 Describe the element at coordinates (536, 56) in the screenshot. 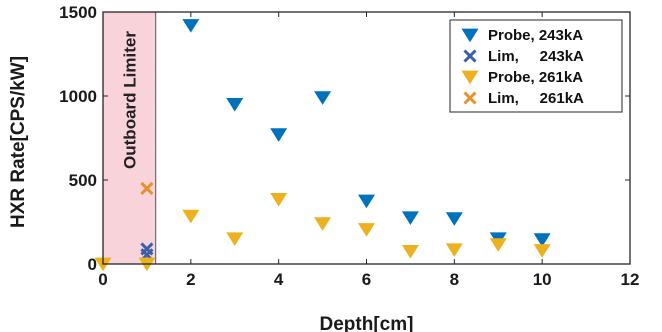

I see `legend-entry-label: Lim, 243kA` at that location.